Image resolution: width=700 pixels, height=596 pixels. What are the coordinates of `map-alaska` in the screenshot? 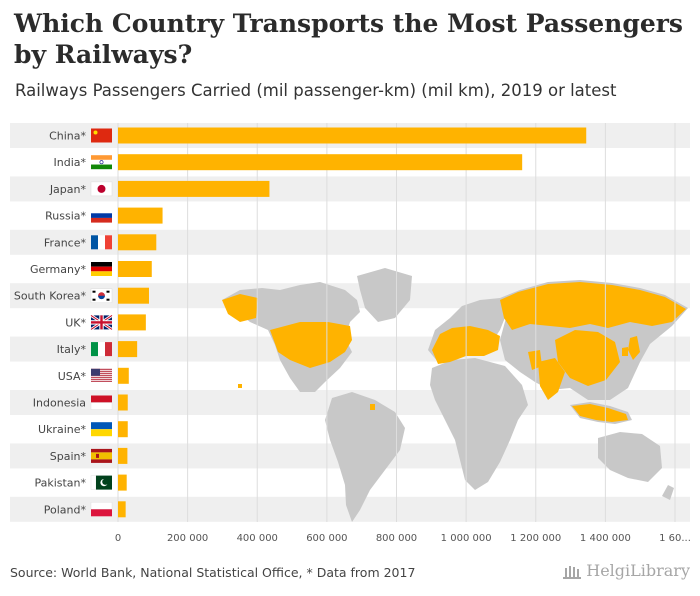 It's located at (240, 308).